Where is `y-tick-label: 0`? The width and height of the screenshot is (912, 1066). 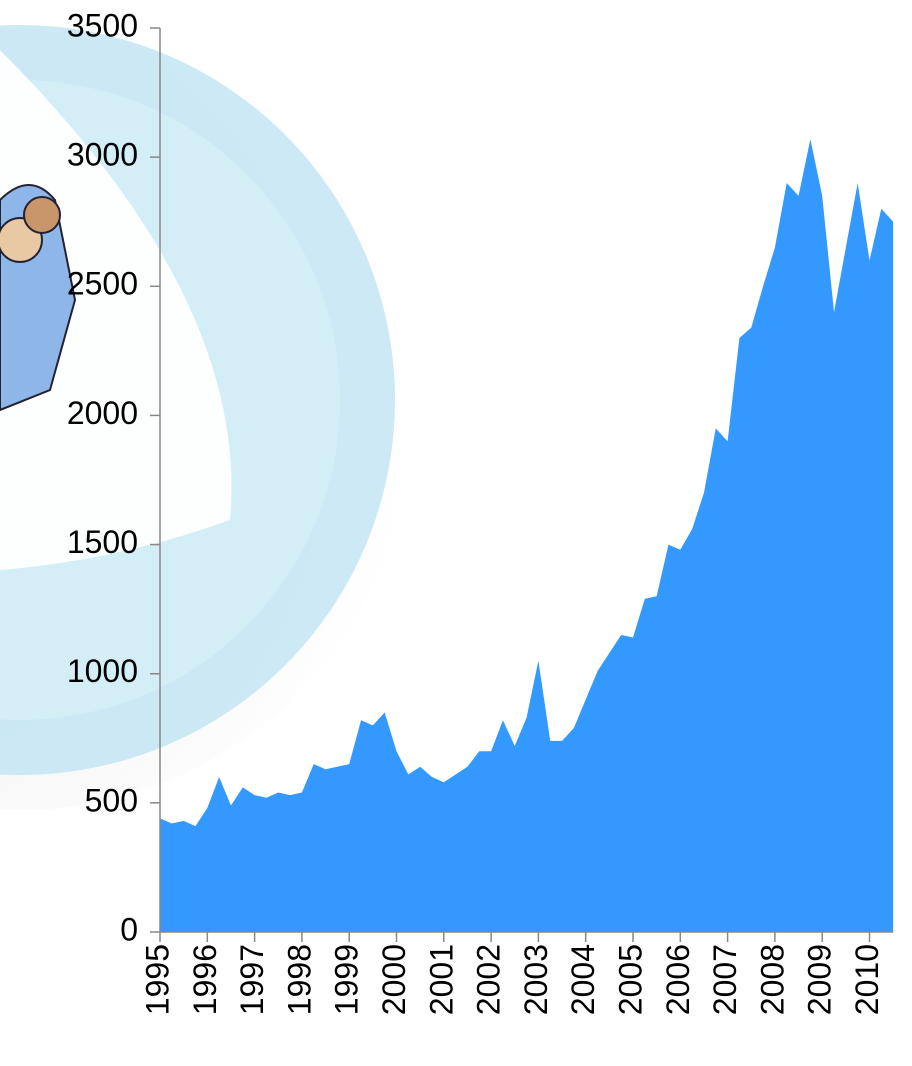
y-tick-label: 0 is located at coordinates (129, 929).